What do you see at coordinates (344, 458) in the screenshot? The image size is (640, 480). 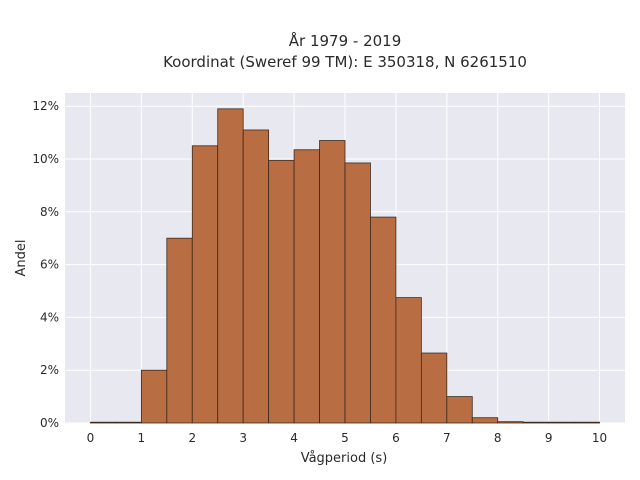 I see `x-axis-label: Vågperiod (s)` at bounding box center [344, 458].